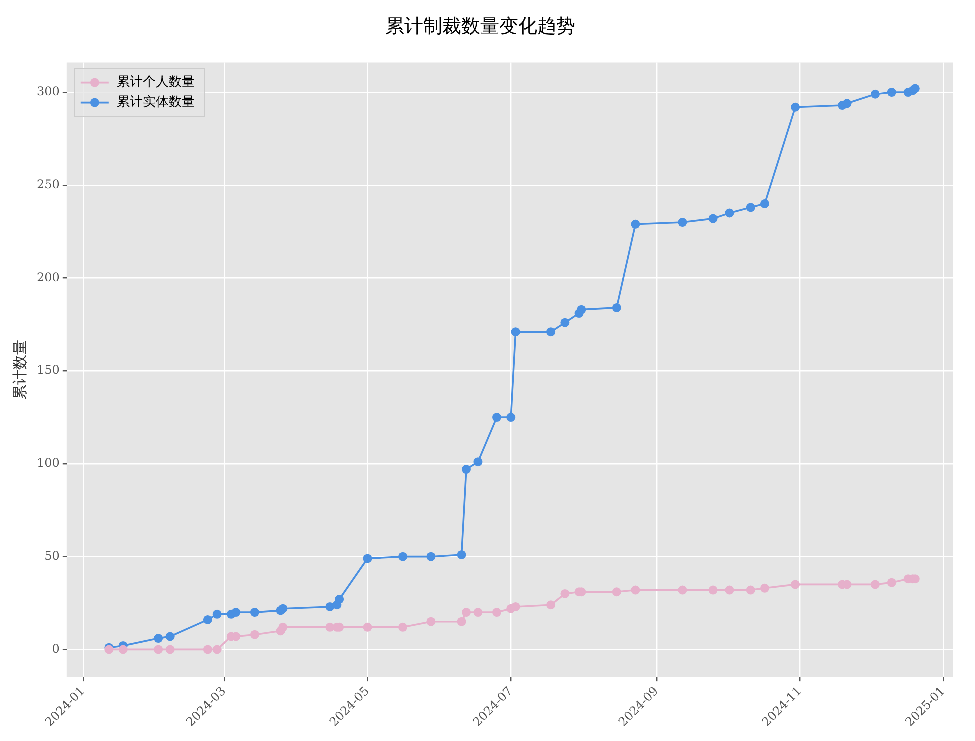 The height and width of the screenshot is (741, 975). What do you see at coordinates (21, 370) in the screenshot?
I see `y-axis-title: 累计数量` at bounding box center [21, 370].